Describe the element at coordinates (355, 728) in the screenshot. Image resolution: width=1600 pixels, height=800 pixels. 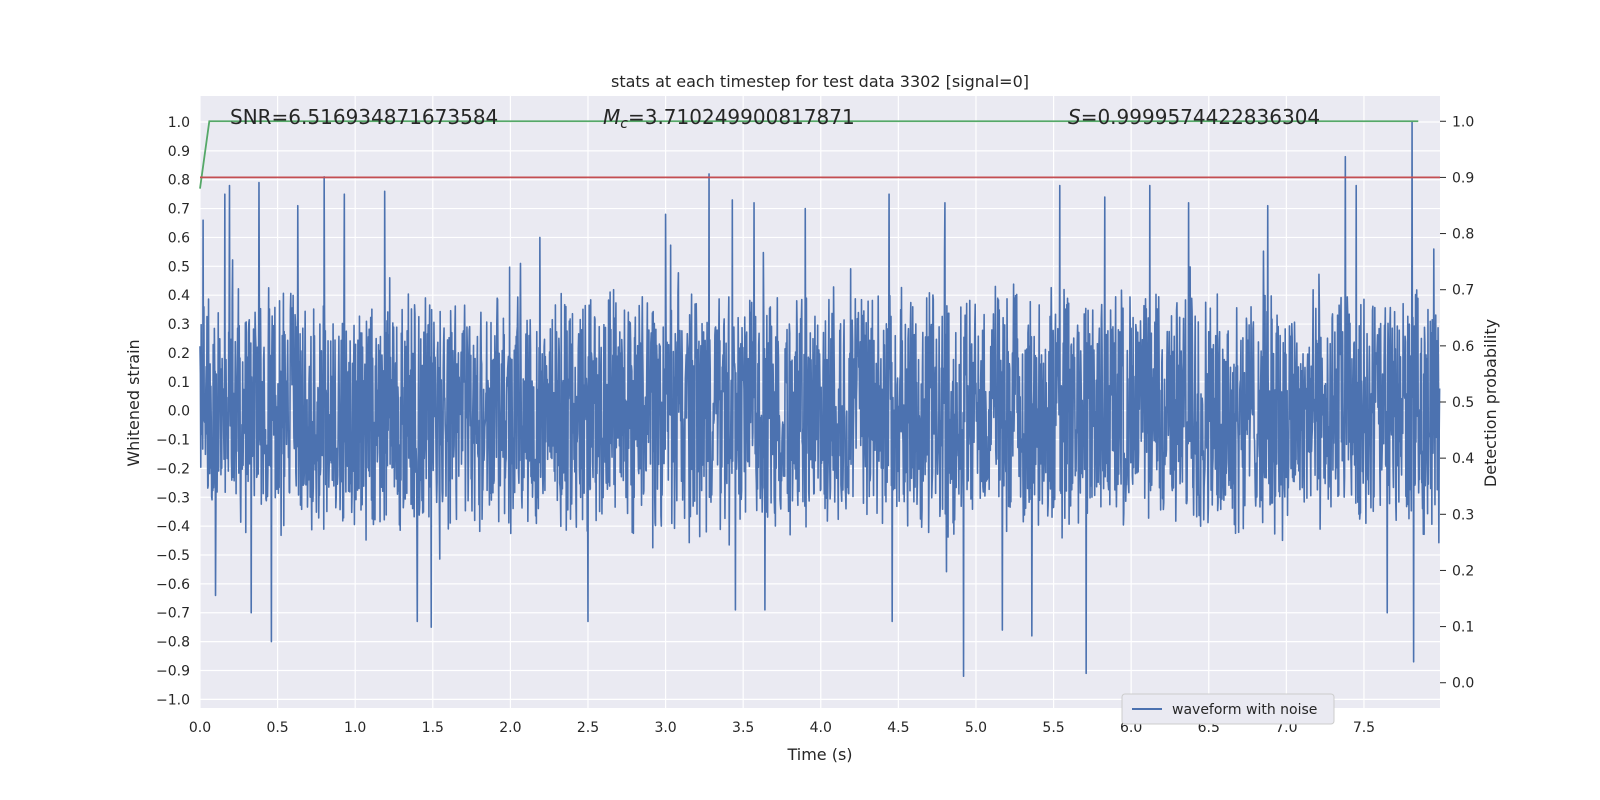
I see `x-tick-label: 1.0` at that location.